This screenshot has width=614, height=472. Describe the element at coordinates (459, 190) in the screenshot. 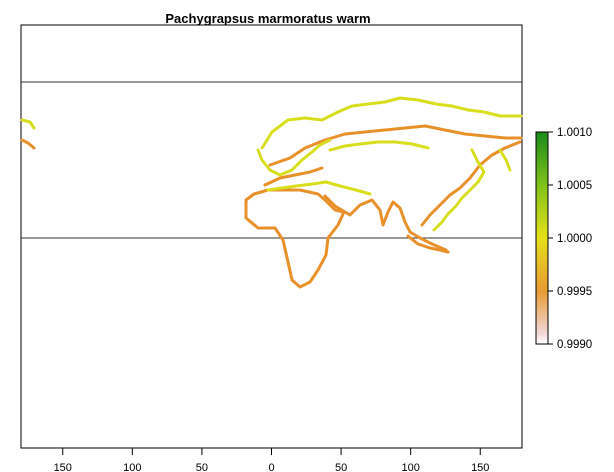

I see `coast-southeast-asia` at that location.